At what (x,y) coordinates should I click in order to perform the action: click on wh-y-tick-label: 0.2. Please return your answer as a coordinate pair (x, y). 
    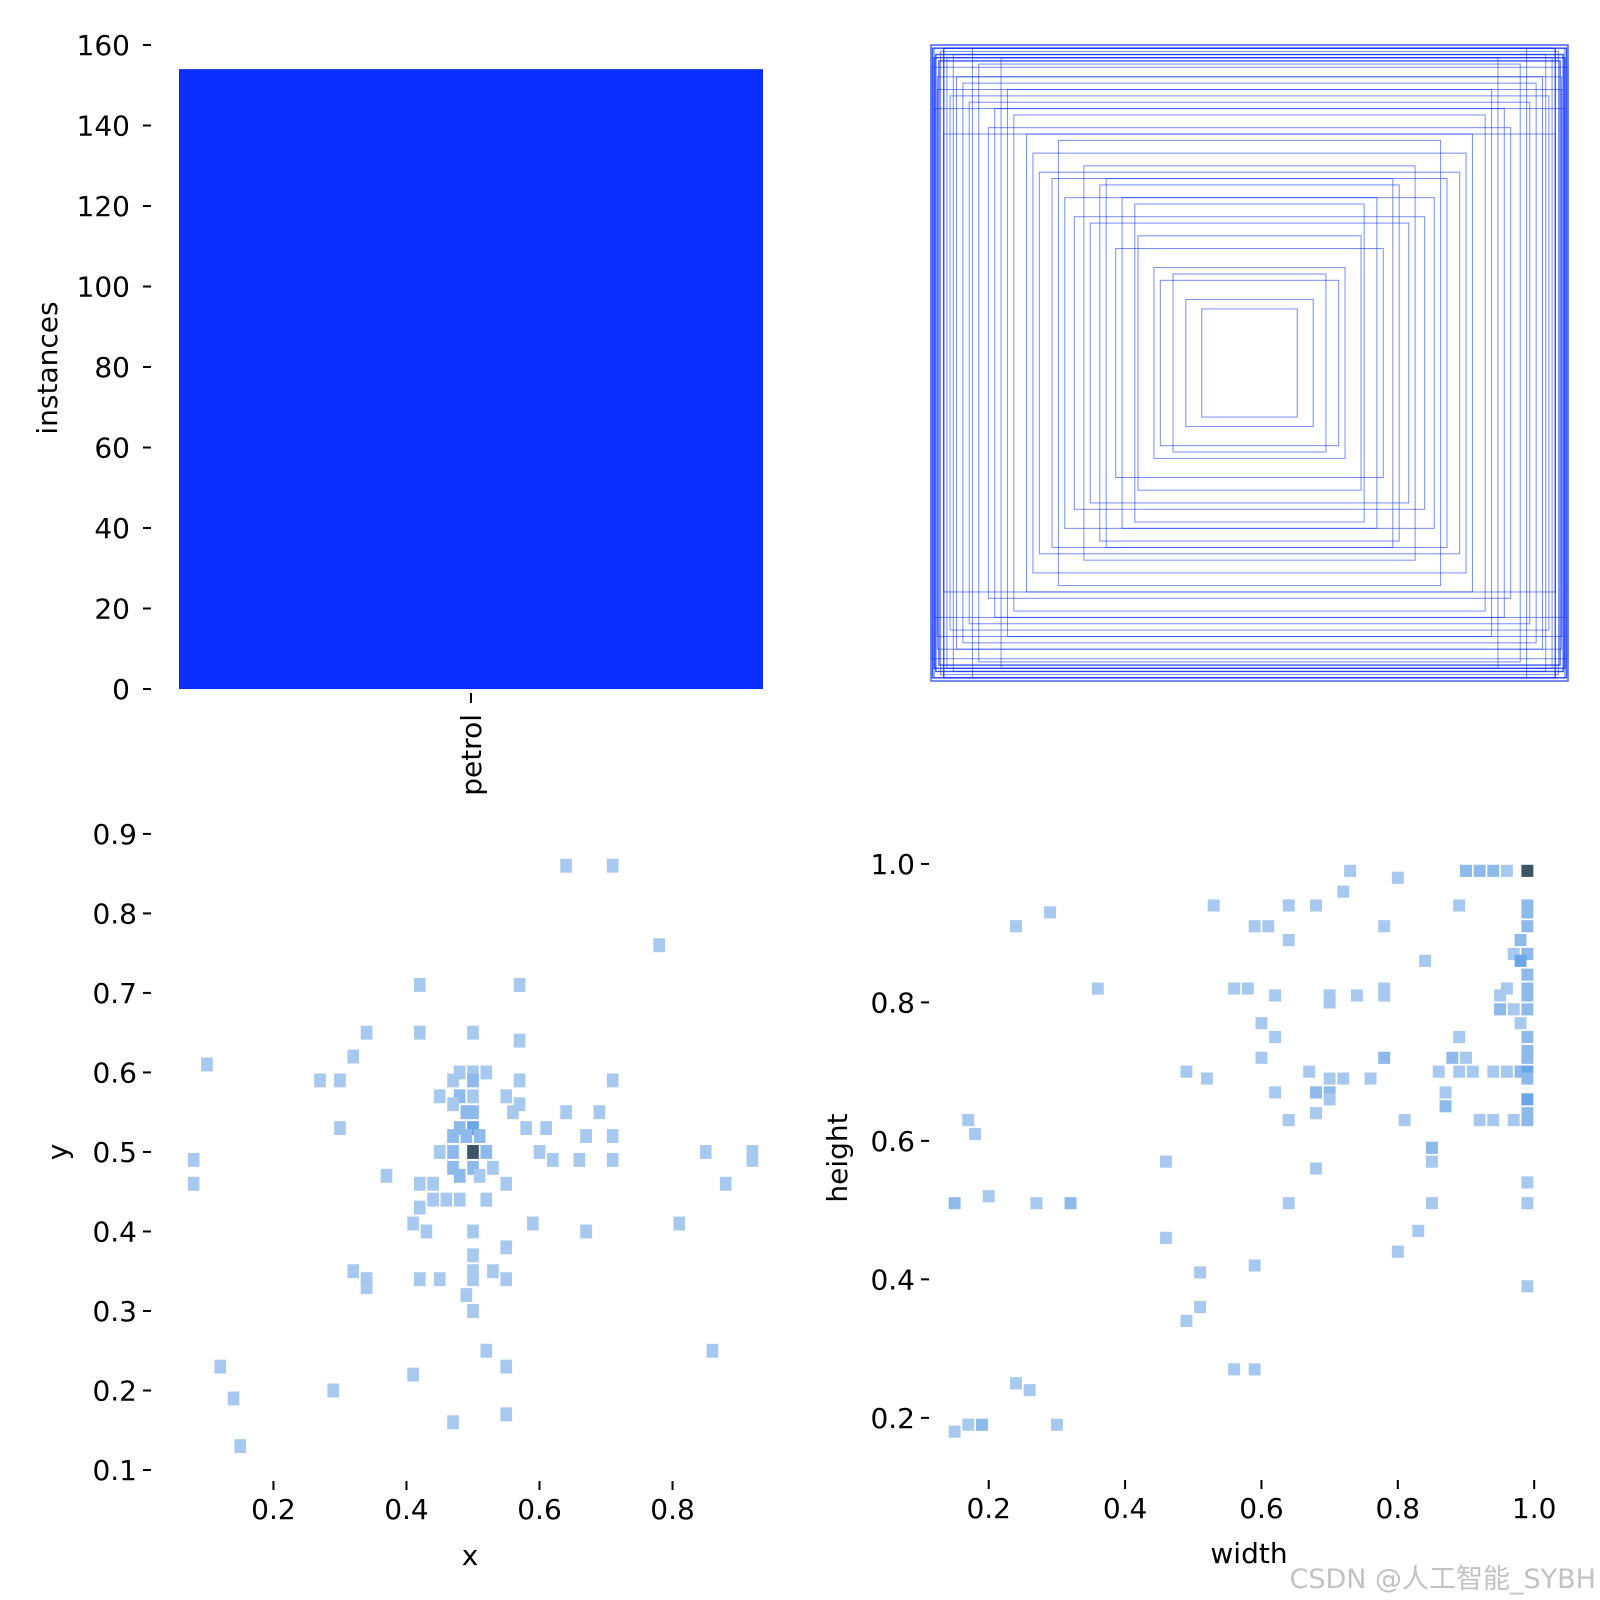
    Looking at the image, I should click on (892, 1418).